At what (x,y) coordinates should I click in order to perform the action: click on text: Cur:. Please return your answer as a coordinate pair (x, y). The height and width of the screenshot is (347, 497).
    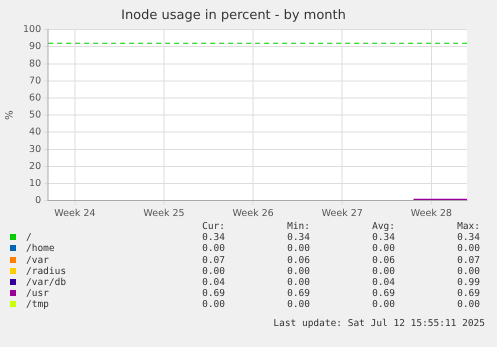
    Looking at the image, I should click on (213, 226).